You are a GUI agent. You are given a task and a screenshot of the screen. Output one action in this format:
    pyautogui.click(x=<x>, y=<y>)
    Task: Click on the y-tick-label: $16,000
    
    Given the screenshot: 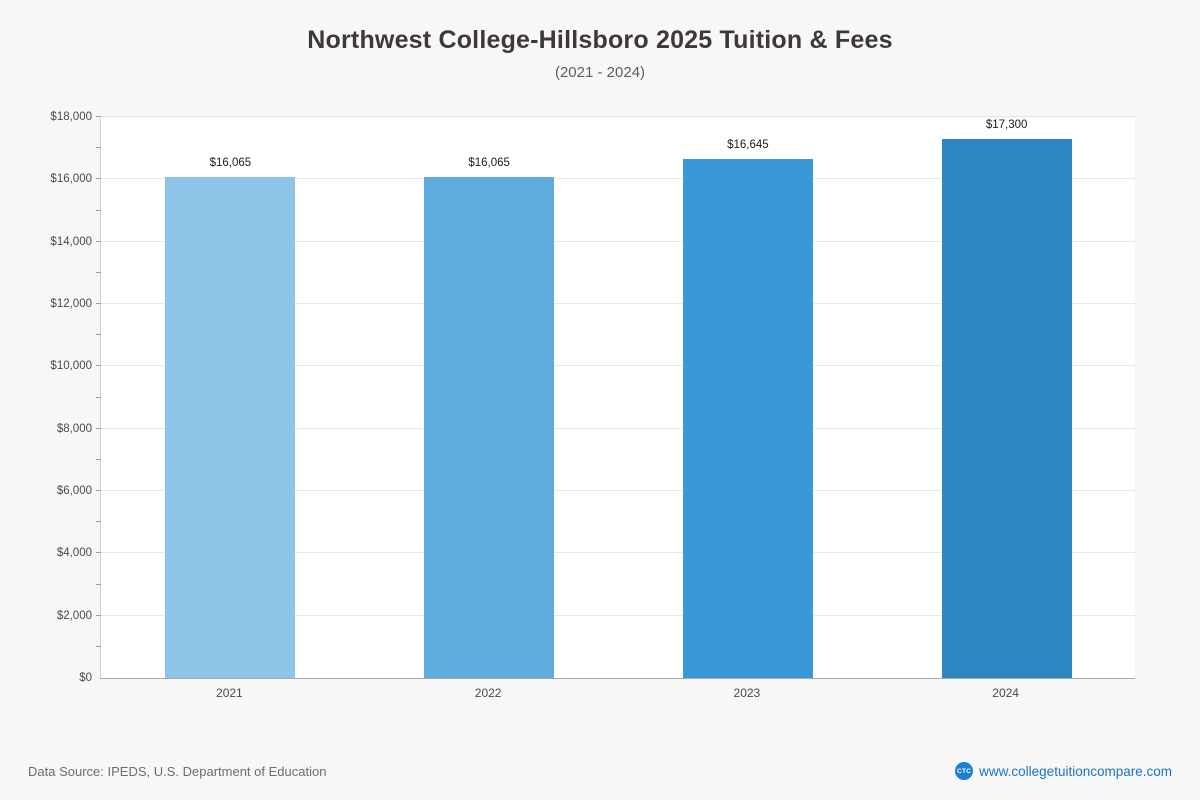 What is the action you would take?
    pyautogui.click(x=71, y=179)
    